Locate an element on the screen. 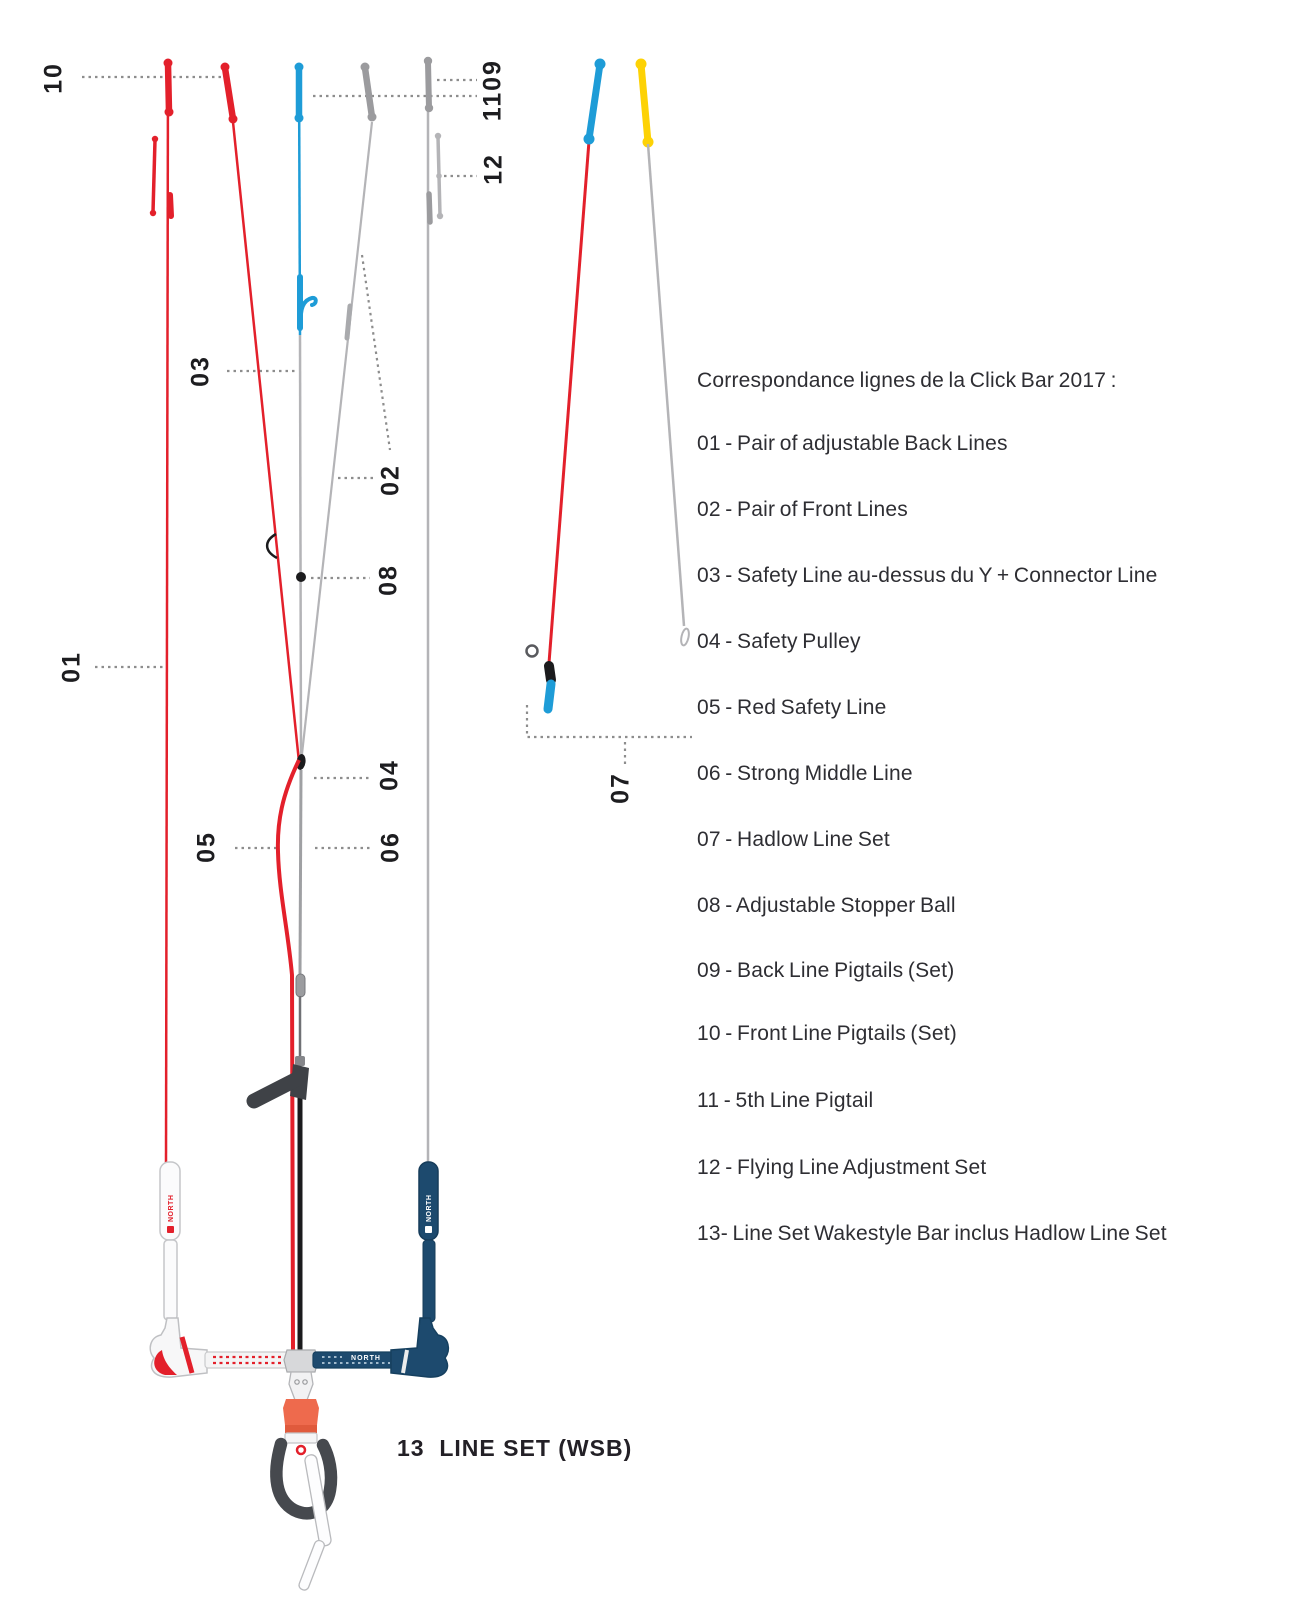 The width and height of the screenshot is (1300, 1600). float-left: NORTH is located at coordinates (170, 1241).